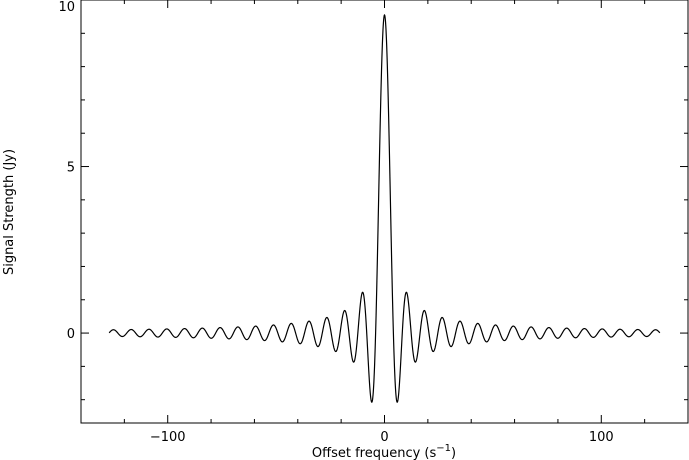 This screenshot has height=460, width=689. Describe the element at coordinates (453, 453) in the screenshot. I see `x-axis-label-close: )` at that location.